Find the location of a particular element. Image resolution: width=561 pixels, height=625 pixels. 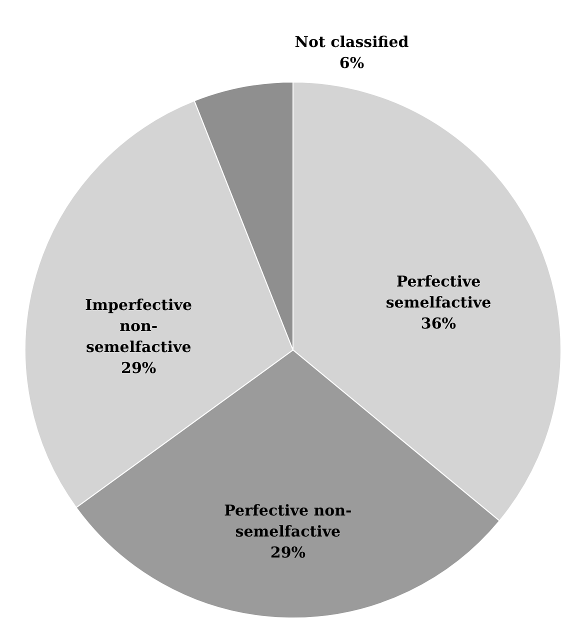

data-label: 36% is located at coordinates (438, 323).